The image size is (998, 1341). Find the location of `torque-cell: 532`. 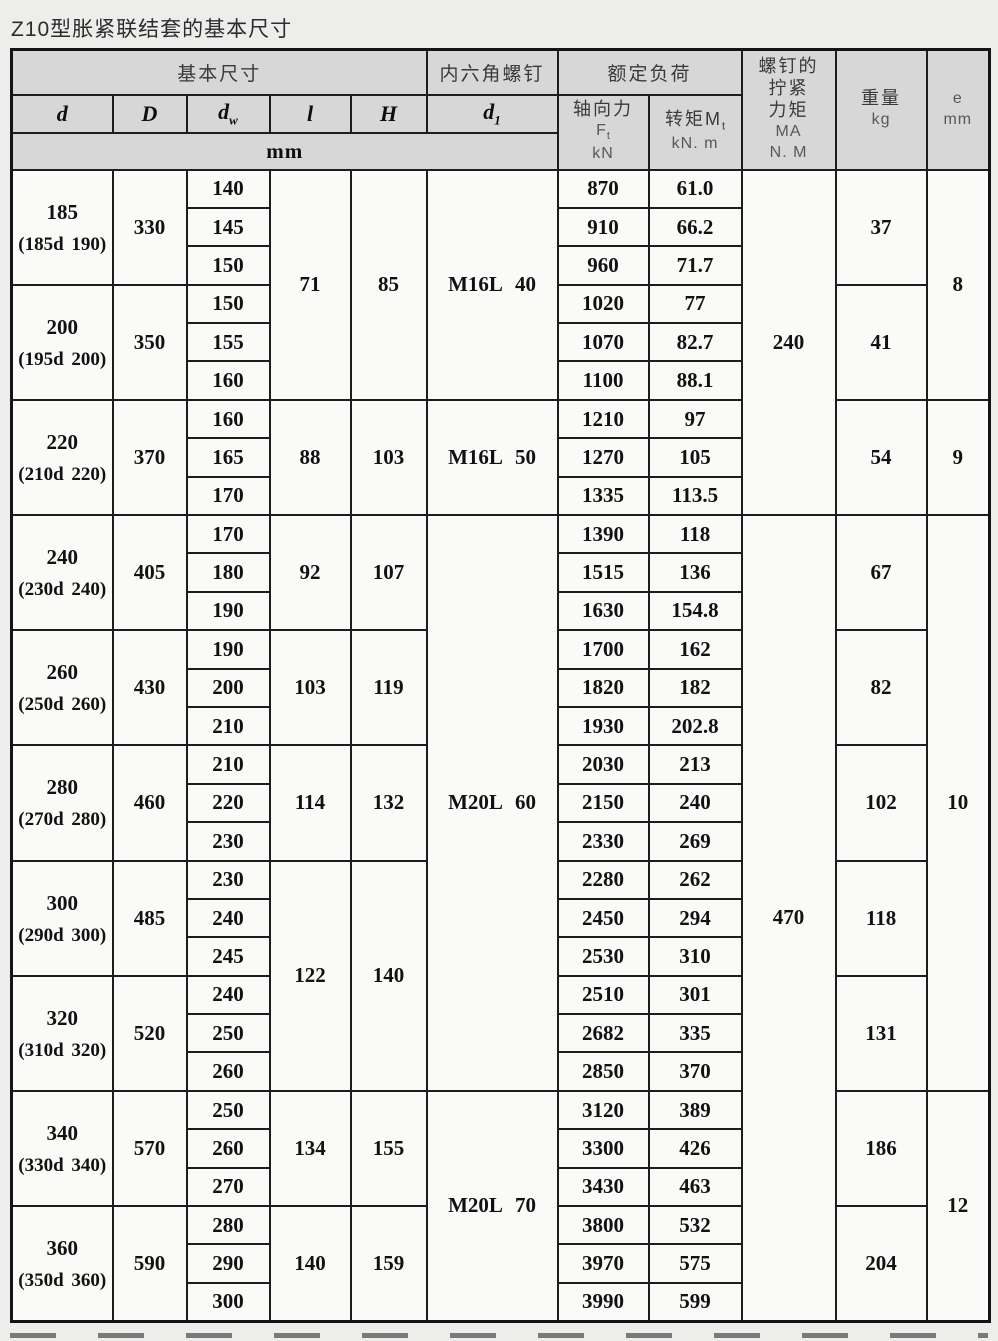

torque-cell: 532 is located at coordinates (695, 1225).